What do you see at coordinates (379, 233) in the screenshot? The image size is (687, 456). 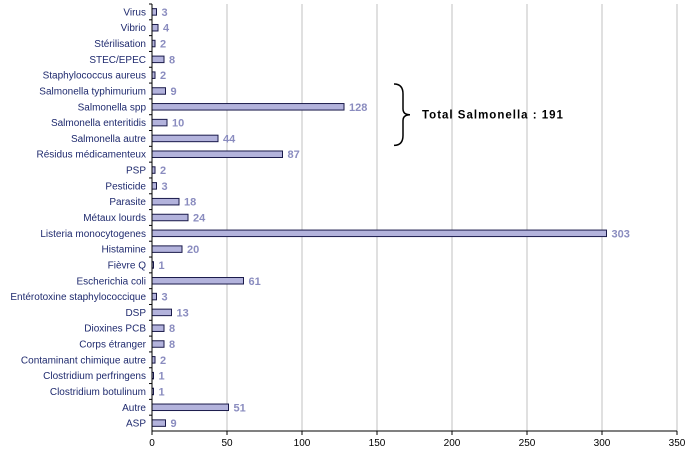 I see `bar-listeria-monocytogenes` at bounding box center [379, 233].